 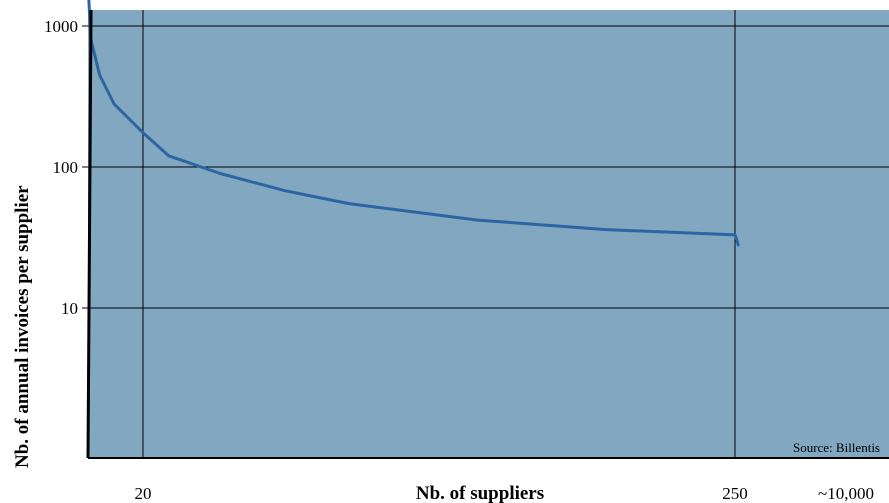 I want to click on x-tick-label: 20, so click(x=143, y=493).